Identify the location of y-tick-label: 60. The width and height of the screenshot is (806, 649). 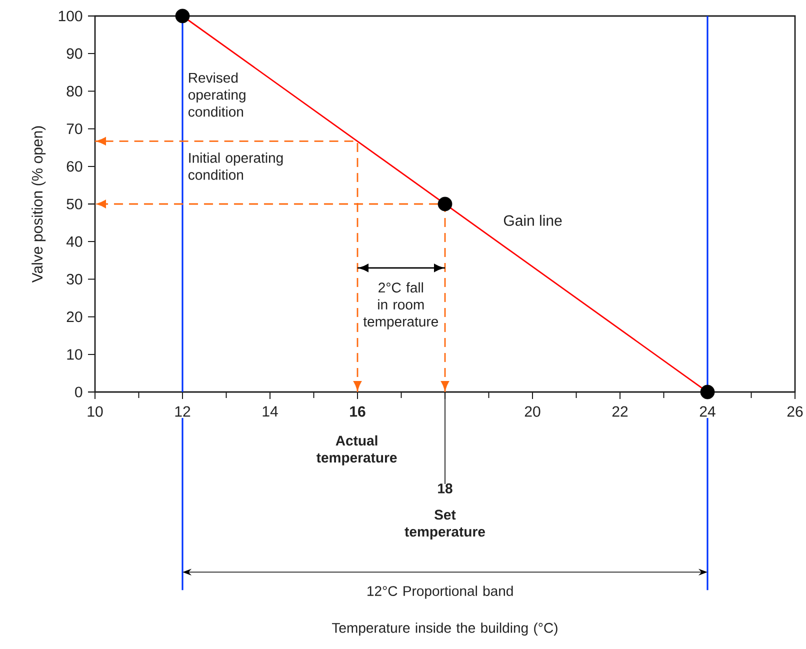
(74, 166).